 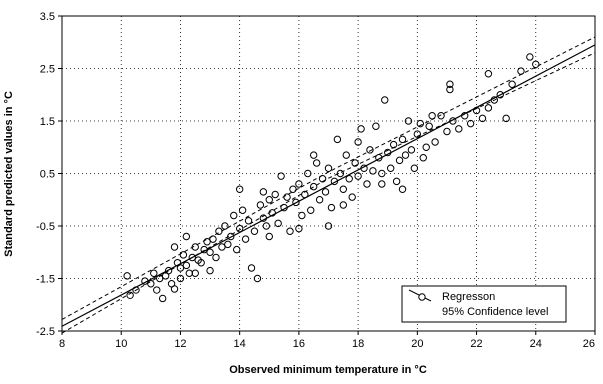 I want to click on legend-box, so click(x=484, y=304).